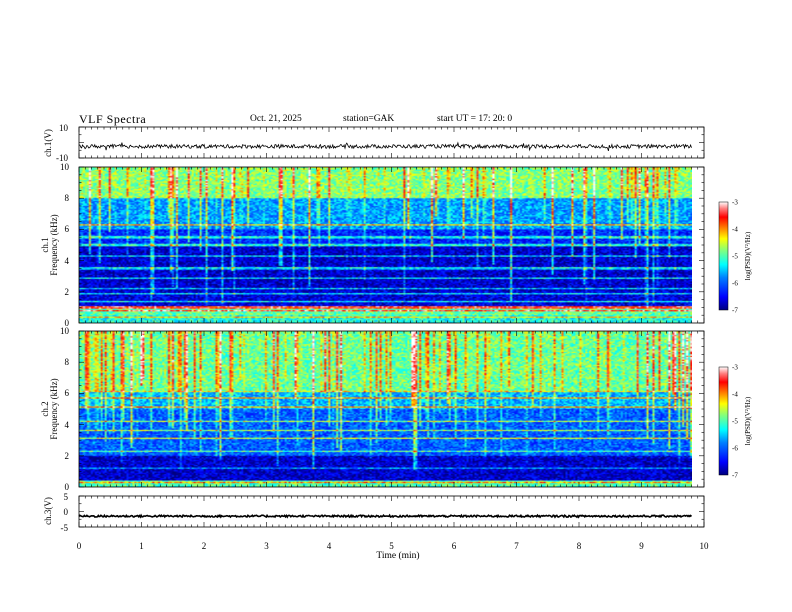  Describe the element at coordinates (66, 497) in the screenshot. I see `ch3-ytick-top: 5` at that location.